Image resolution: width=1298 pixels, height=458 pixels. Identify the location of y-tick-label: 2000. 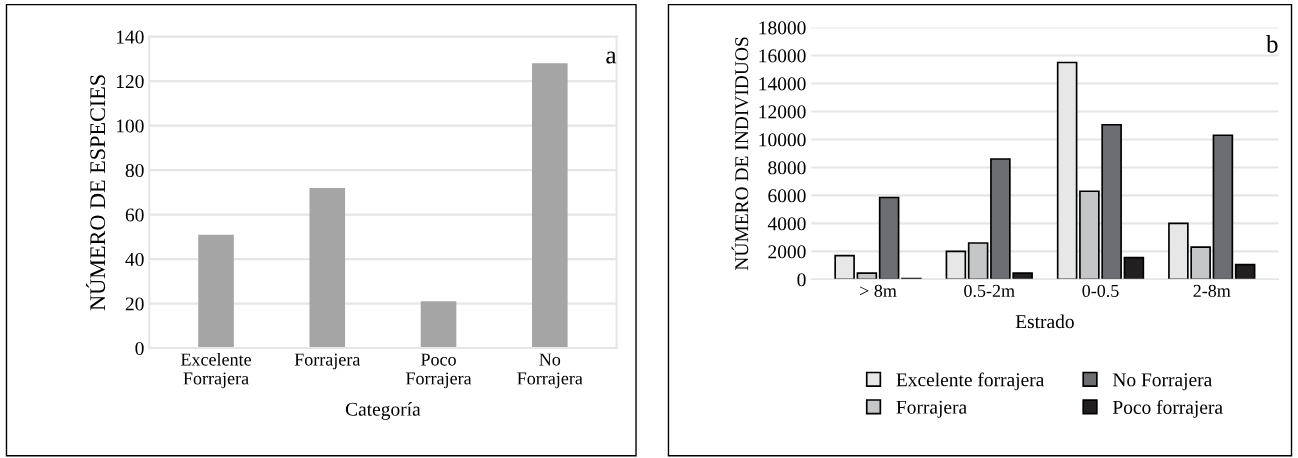
(787, 252).